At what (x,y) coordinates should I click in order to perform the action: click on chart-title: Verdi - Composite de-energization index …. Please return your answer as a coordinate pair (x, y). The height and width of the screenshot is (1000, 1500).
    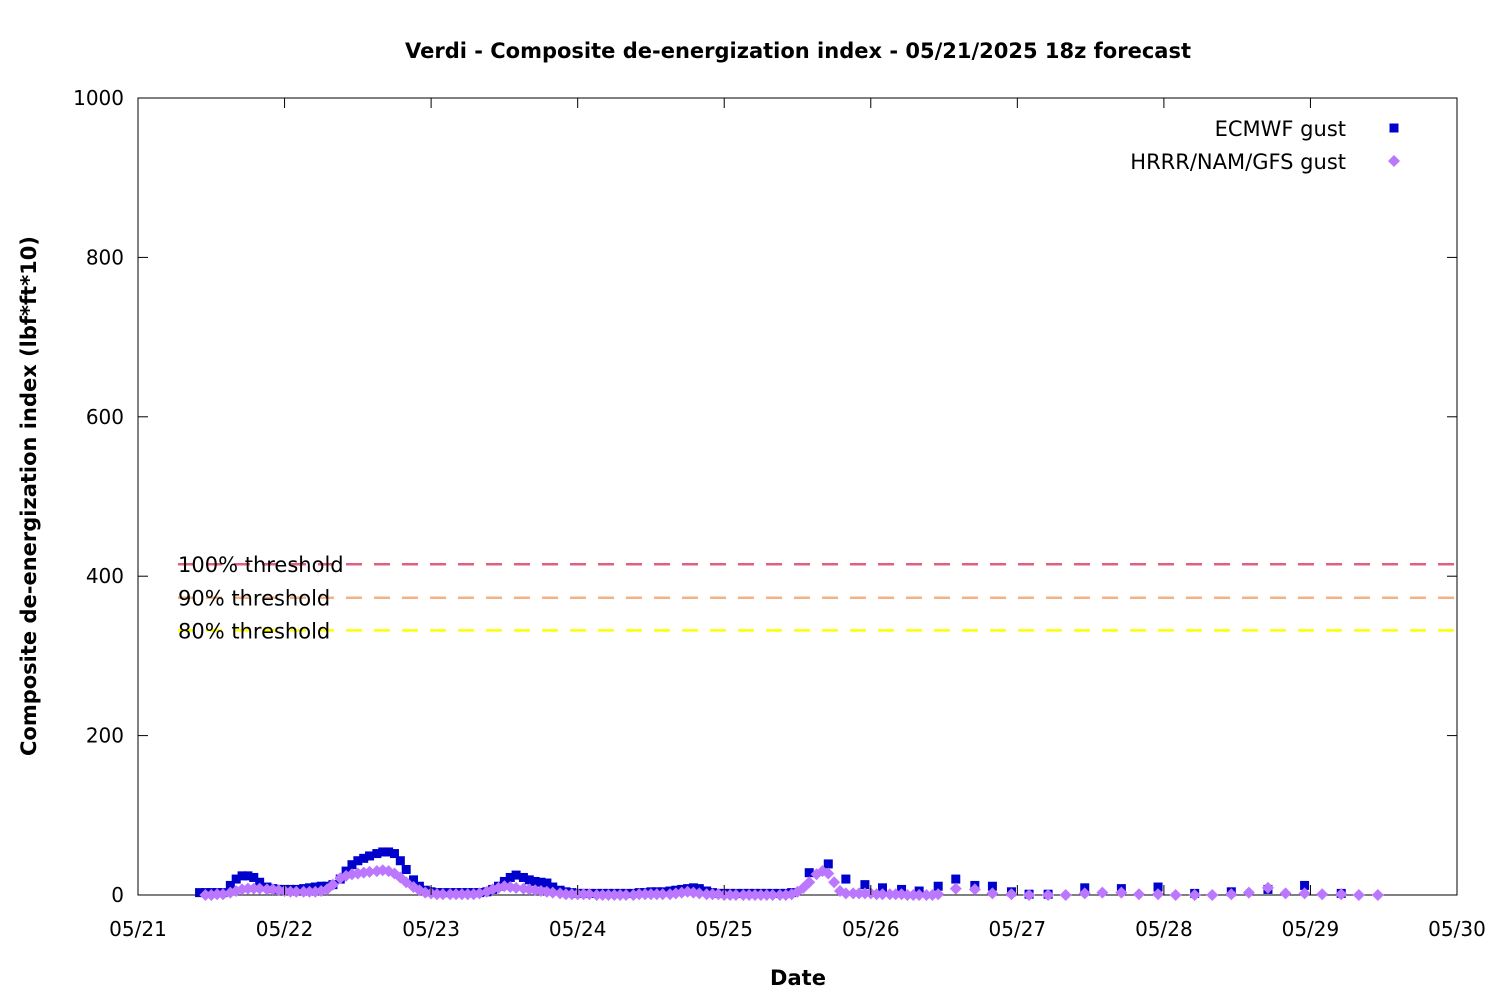
    Looking at the image, I should click on (798, 51).